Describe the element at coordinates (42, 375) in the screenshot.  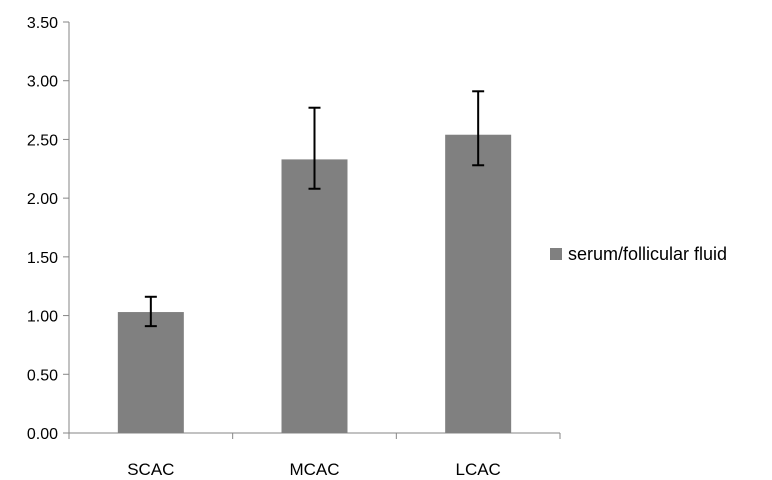
I see `y-tick-label: 0.50` at that location.